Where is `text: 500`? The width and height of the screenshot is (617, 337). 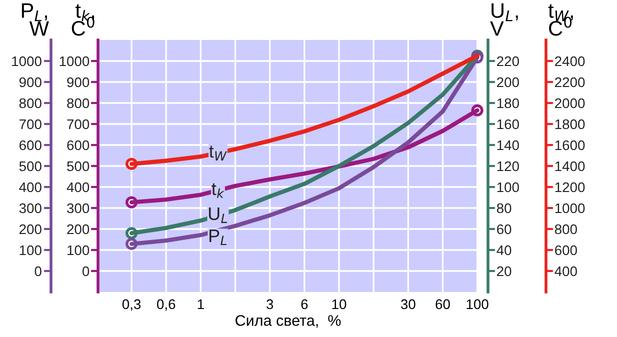 text: 500 is located at coordinates (30, 166).